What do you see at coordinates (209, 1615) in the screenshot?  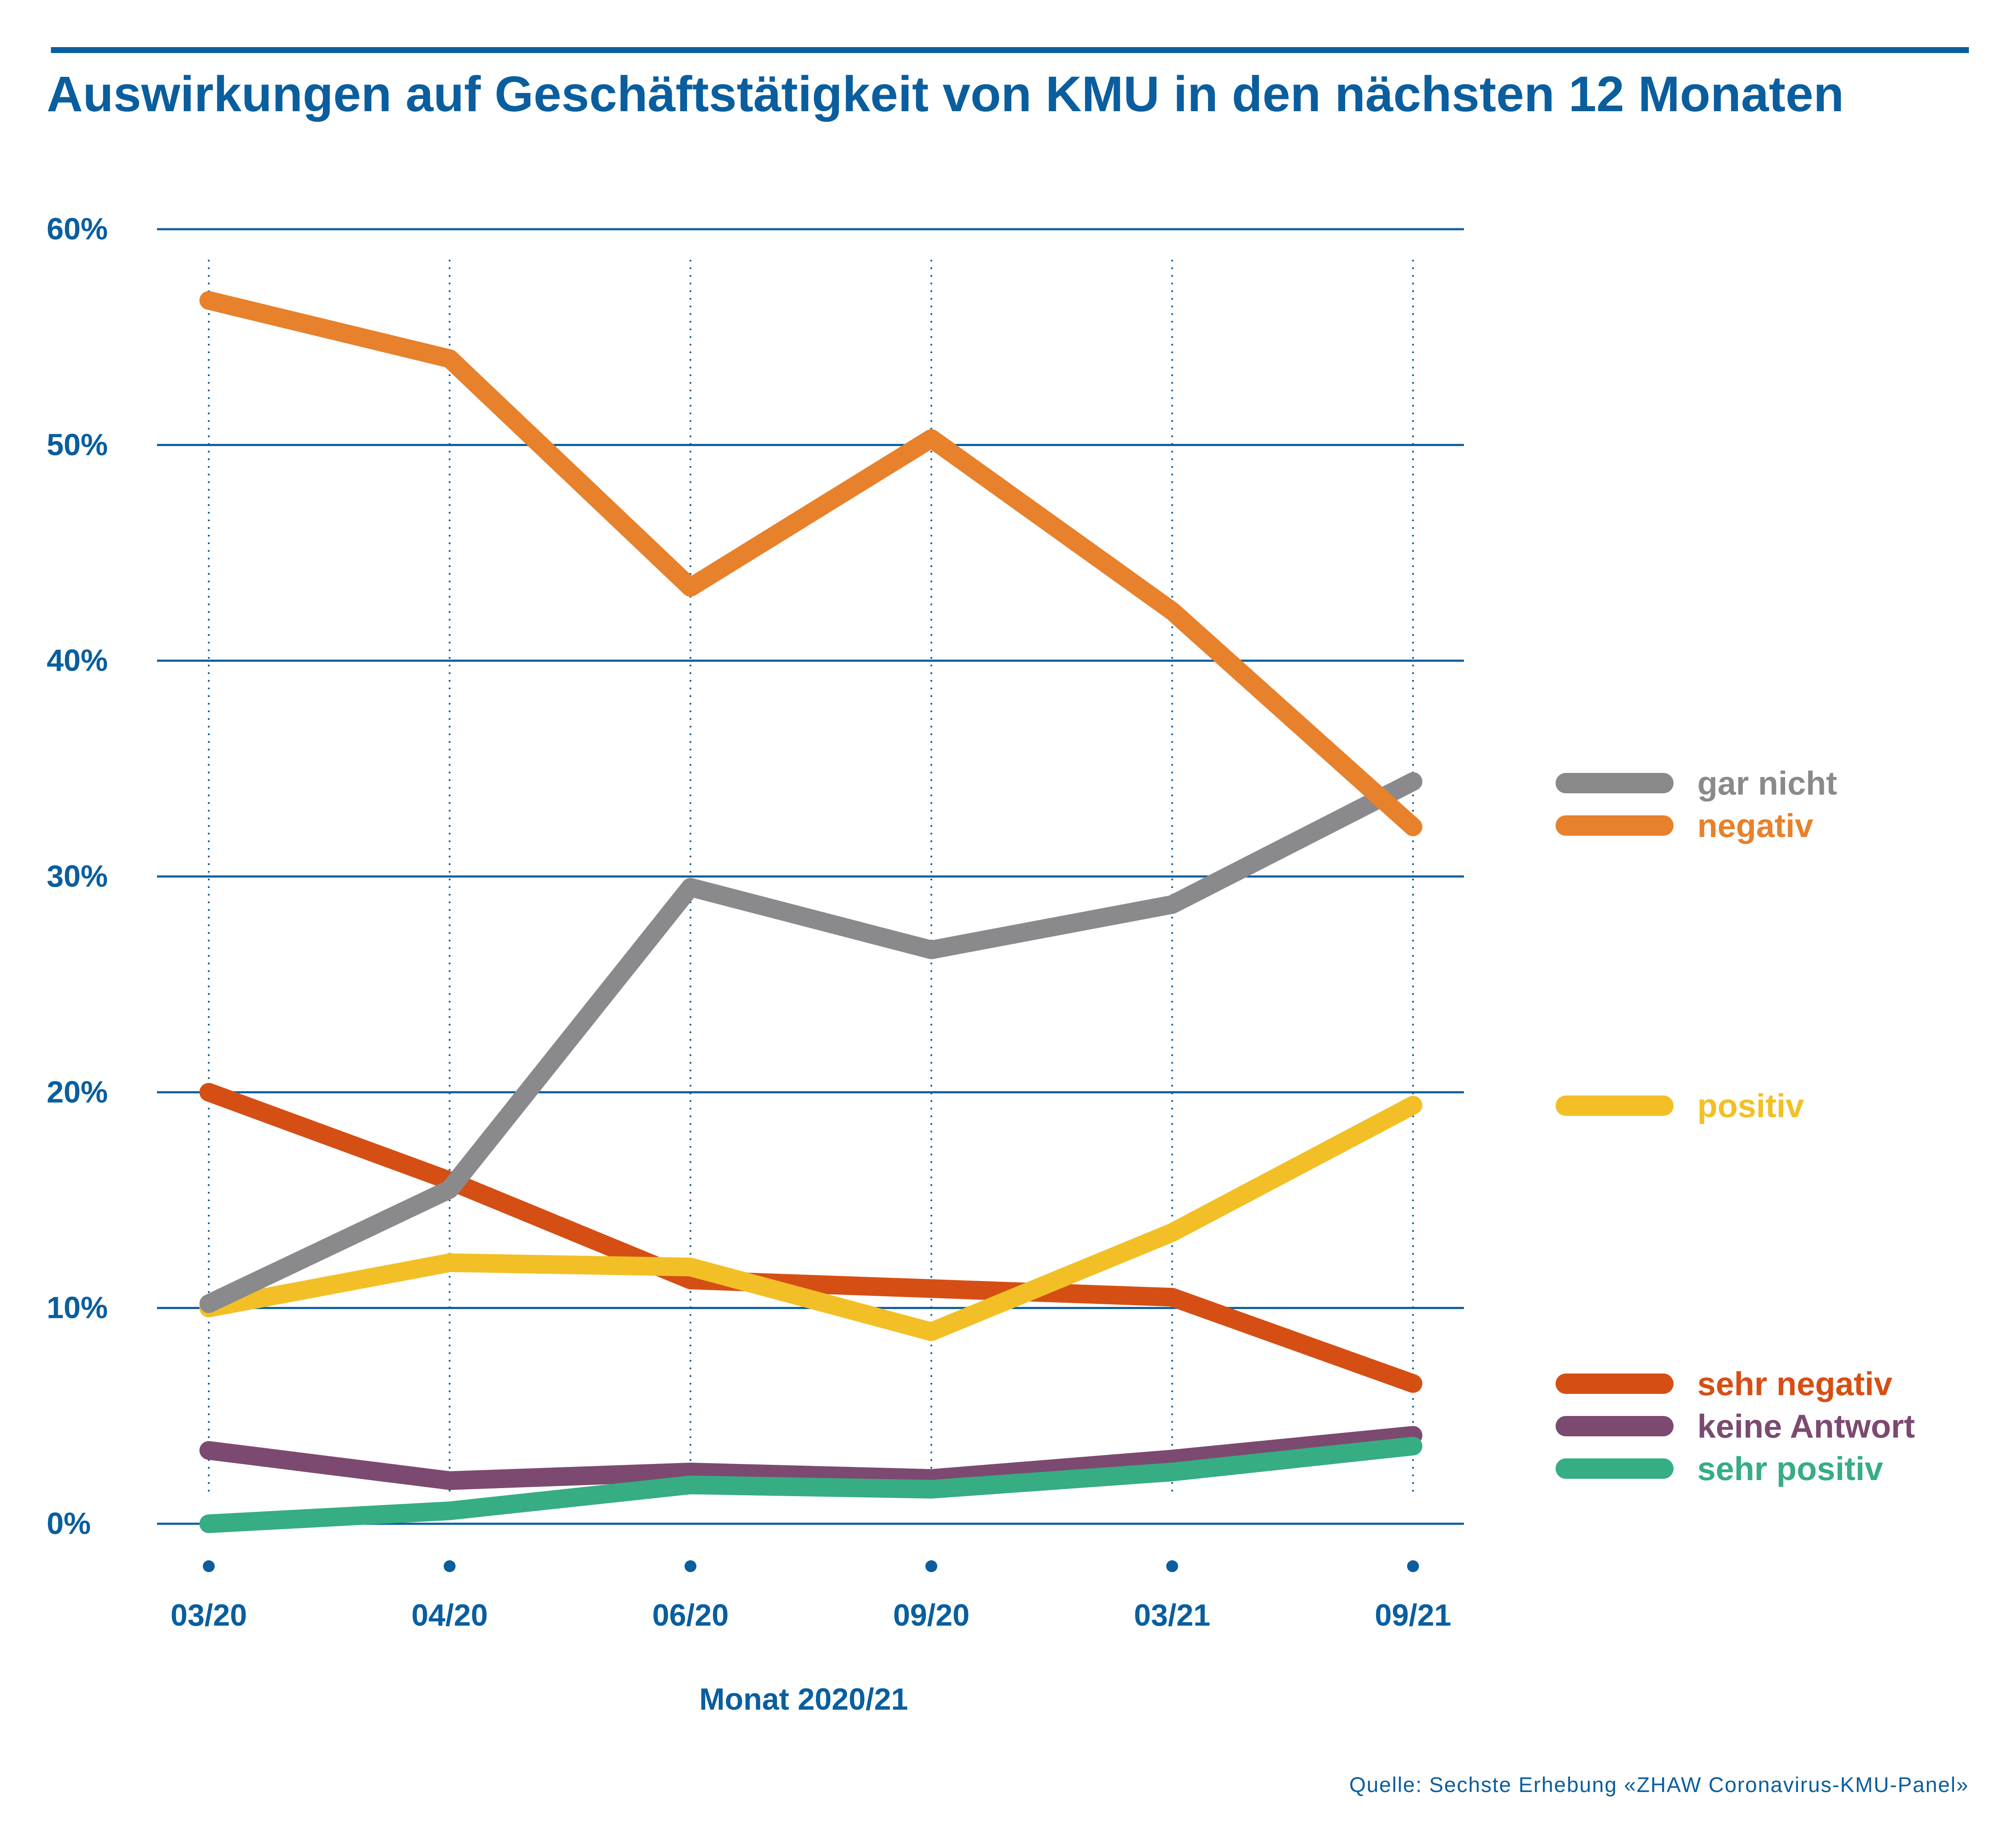 I see `x-tick-label: 03/20` at bounding box center [209, 1615].